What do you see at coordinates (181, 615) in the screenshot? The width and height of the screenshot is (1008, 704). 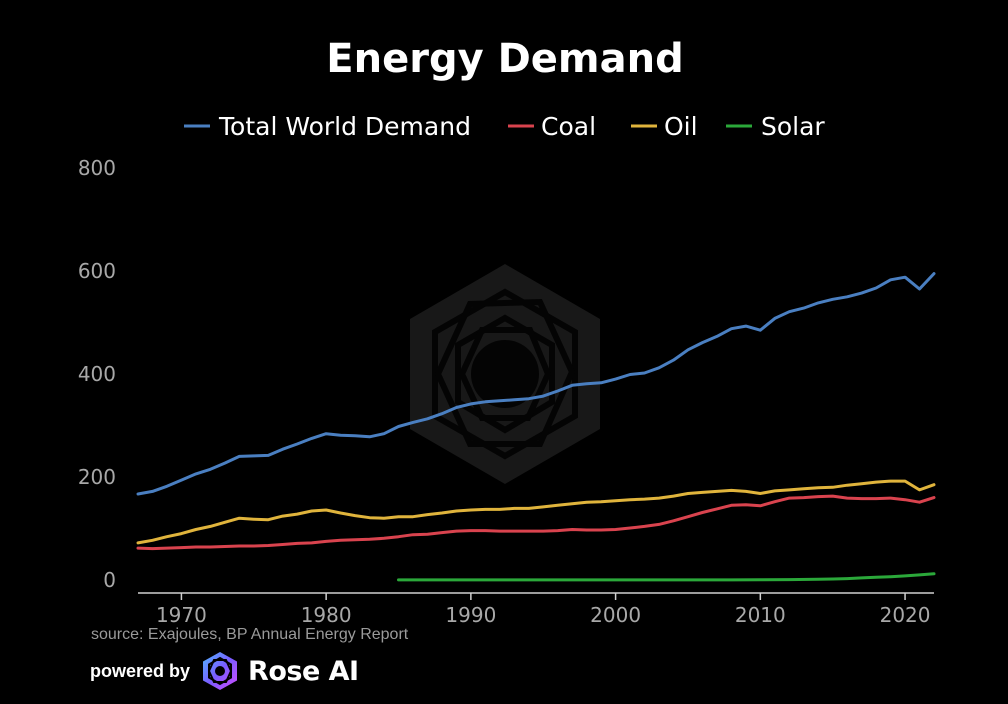 I see `x-tick-label: 1970` at bounding box center [181, 615].